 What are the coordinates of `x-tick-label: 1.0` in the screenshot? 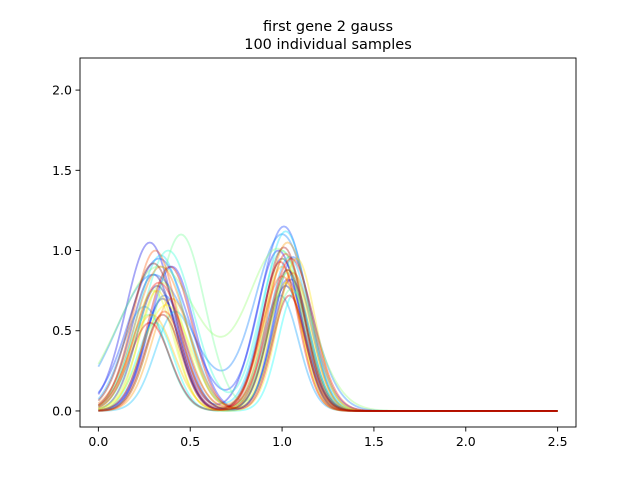 It's located at (282, 441).